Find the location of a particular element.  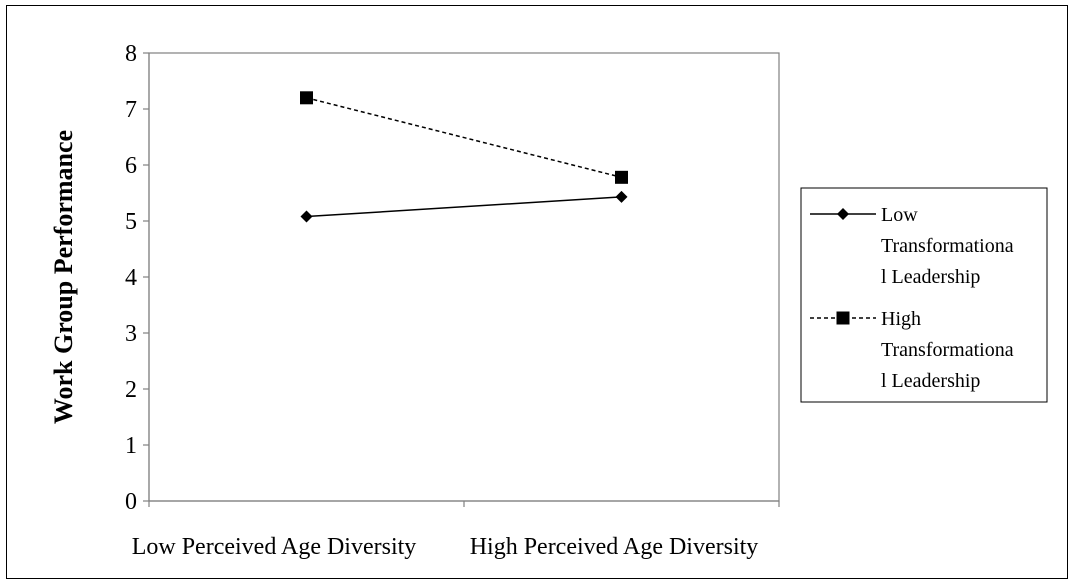

series-lines is located at coordinates (464, 157).